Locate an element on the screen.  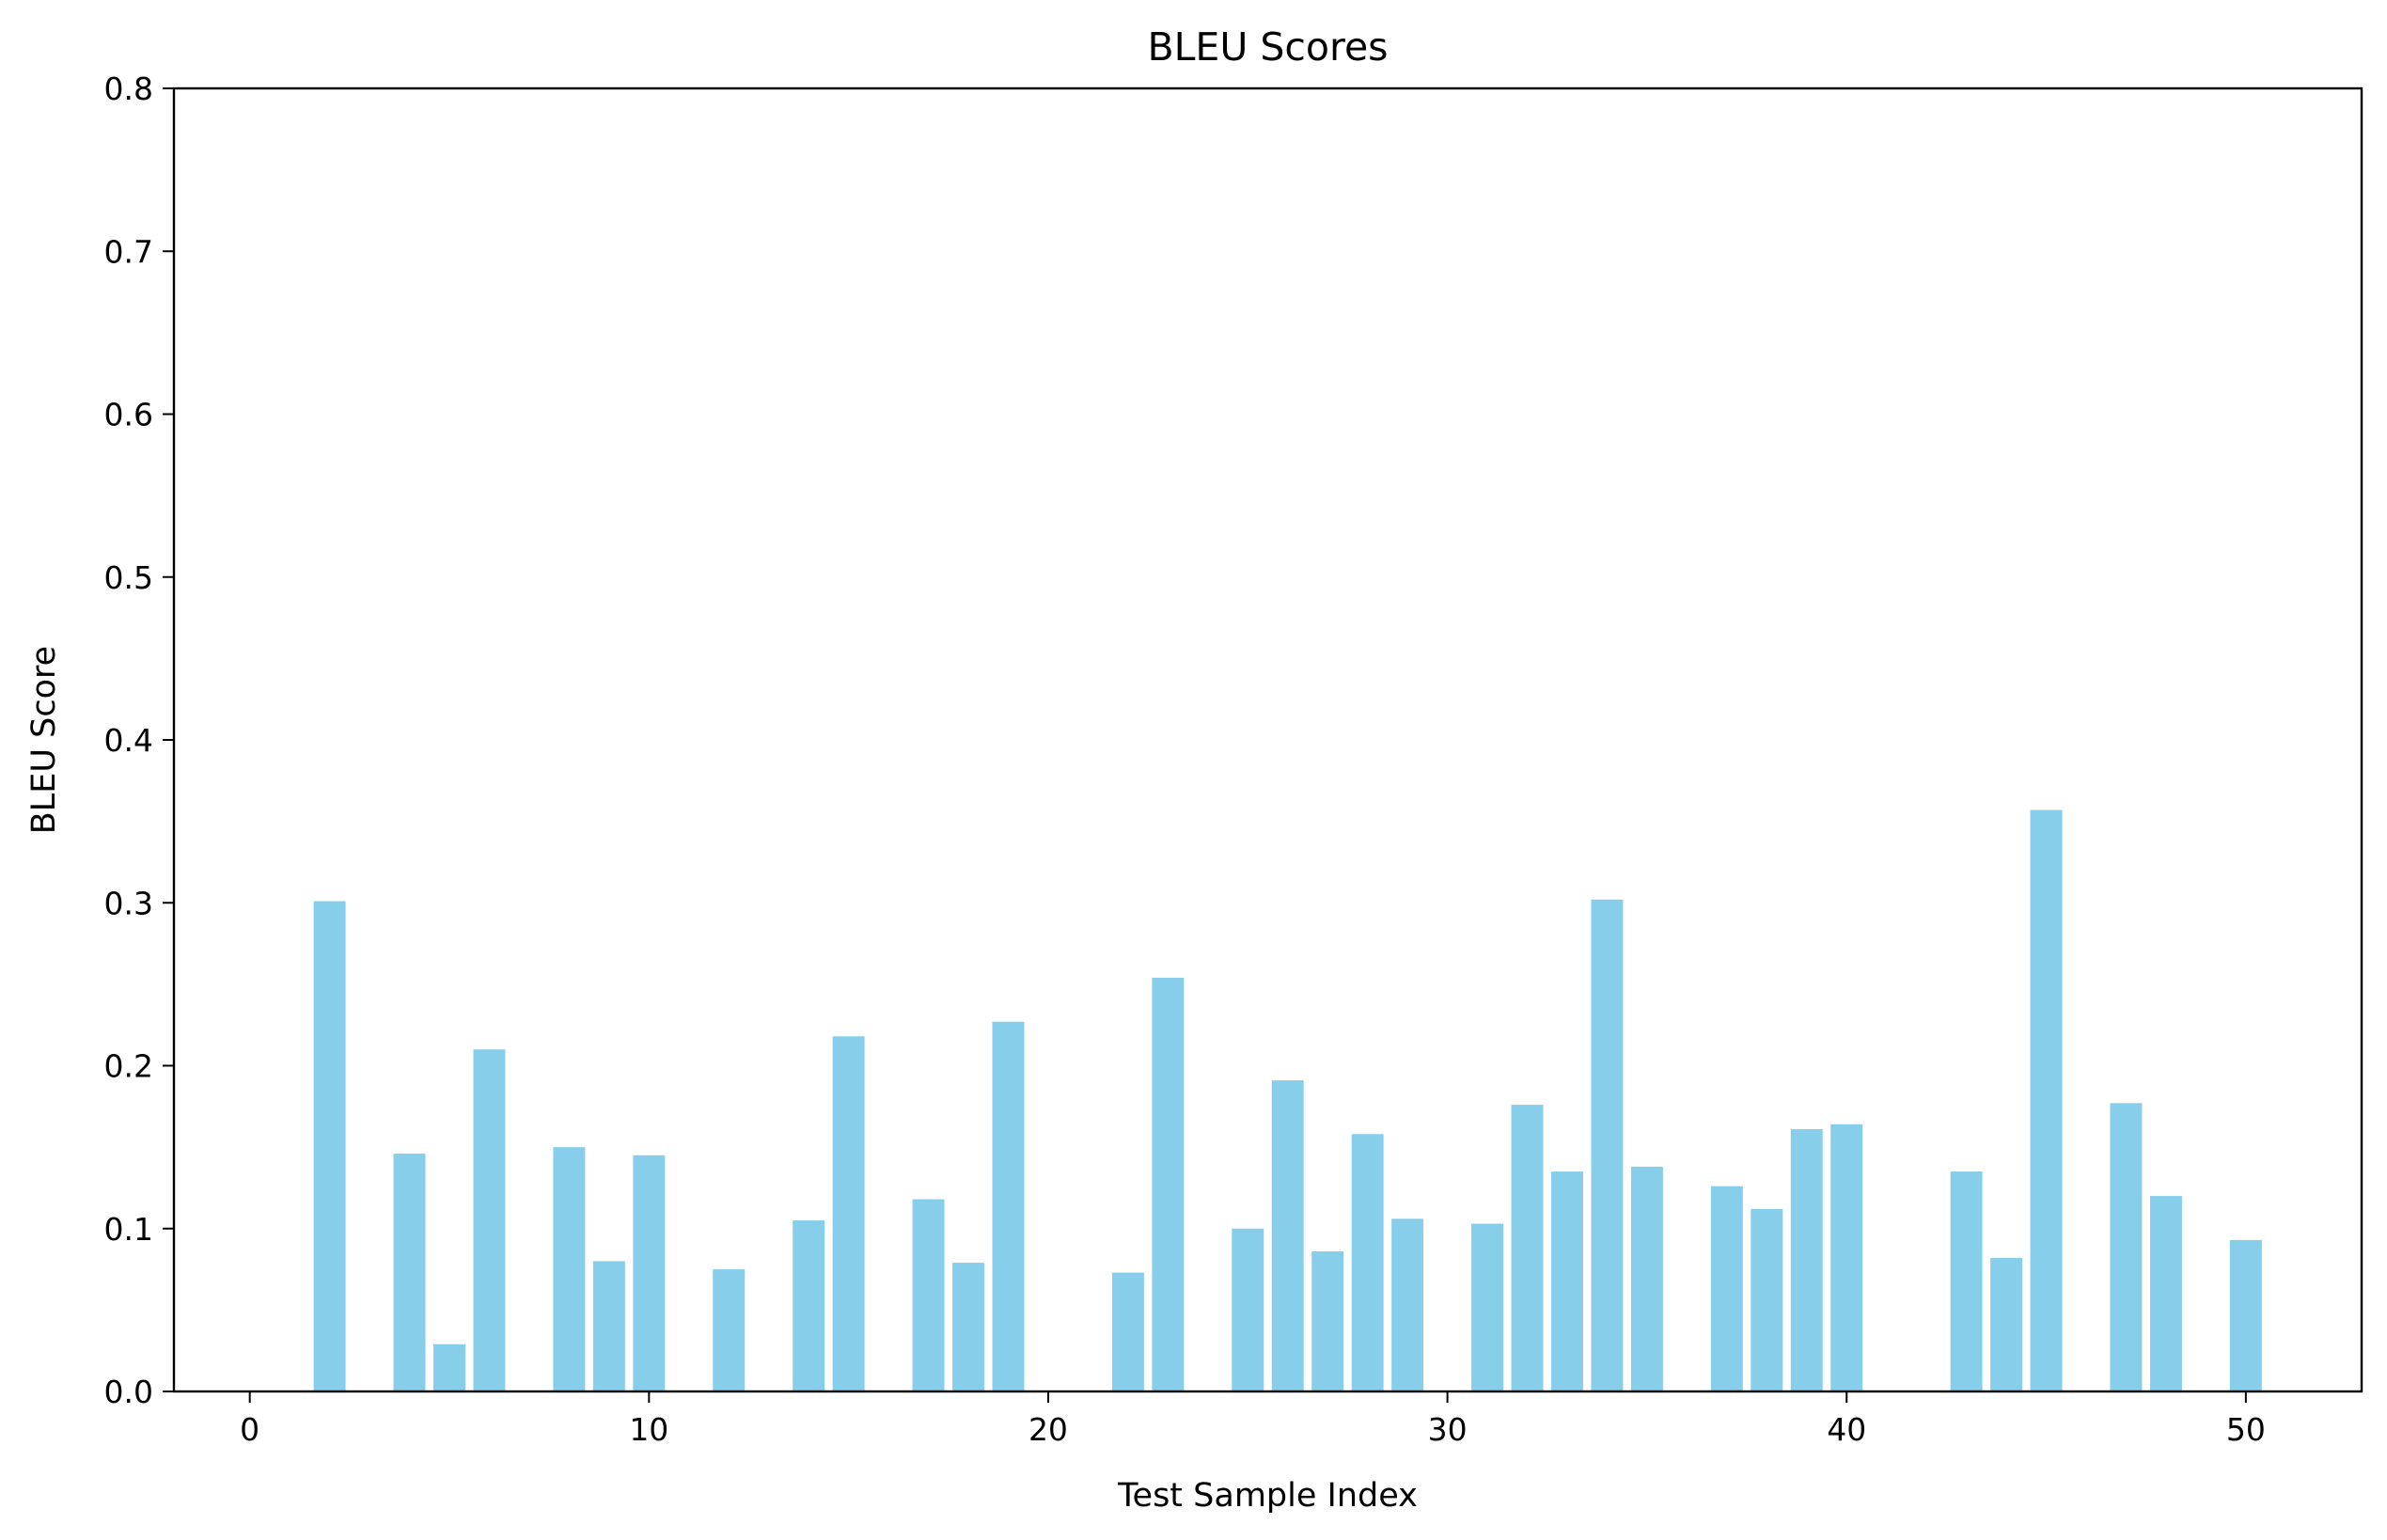
y-tick-label: 0.6 is located at coordinates (128, 415).